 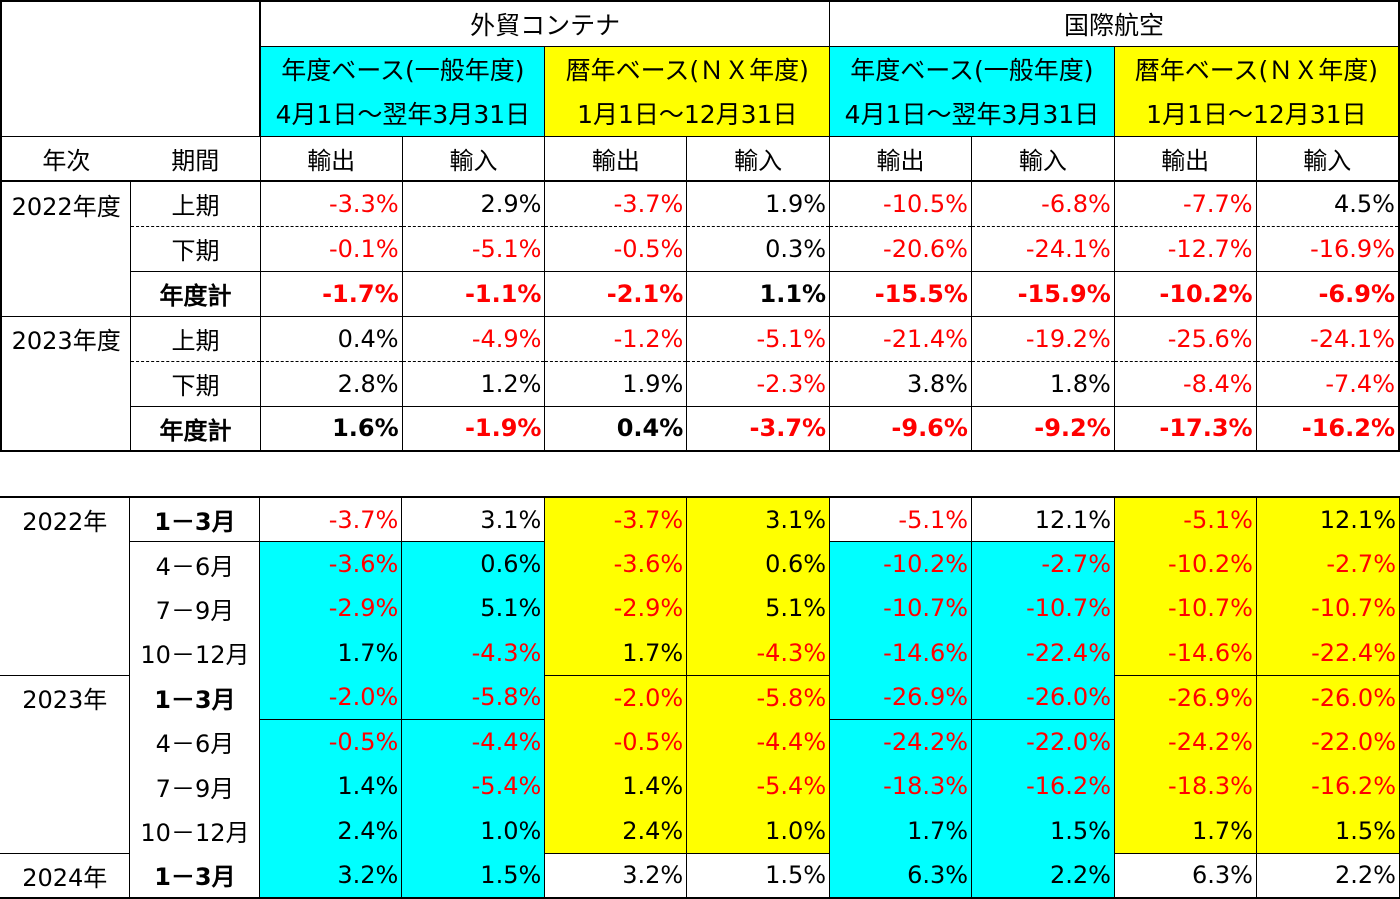 What do you see at coordinates (900, 294) in the screenshot?
I see `value-cell: -15.5%` at bounding box center [900, 294].